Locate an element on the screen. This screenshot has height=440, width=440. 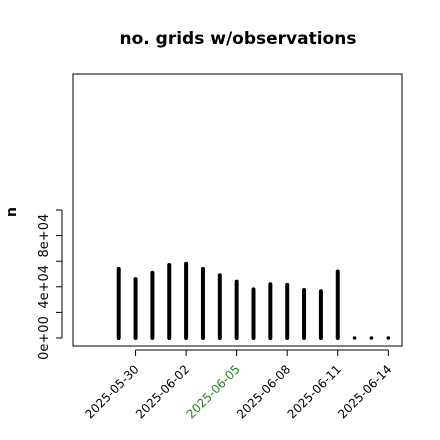
x-tick-label: 2025-06-14 is located at coordinates (364, 391).